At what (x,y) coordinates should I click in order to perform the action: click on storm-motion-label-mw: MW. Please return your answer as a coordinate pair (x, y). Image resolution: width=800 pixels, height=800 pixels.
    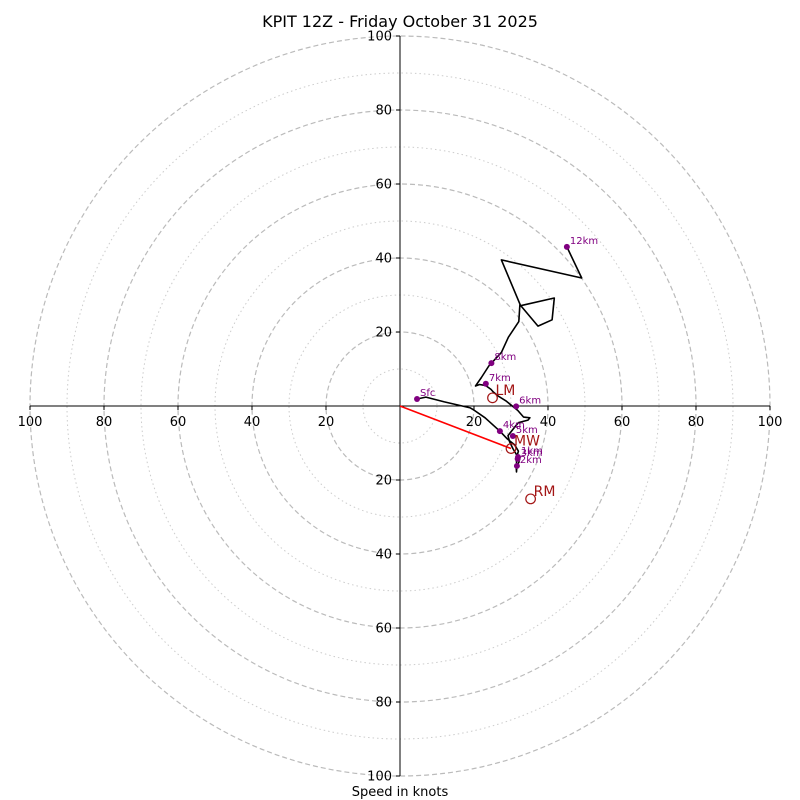
    Looking at the image, I should click on (527, 442).